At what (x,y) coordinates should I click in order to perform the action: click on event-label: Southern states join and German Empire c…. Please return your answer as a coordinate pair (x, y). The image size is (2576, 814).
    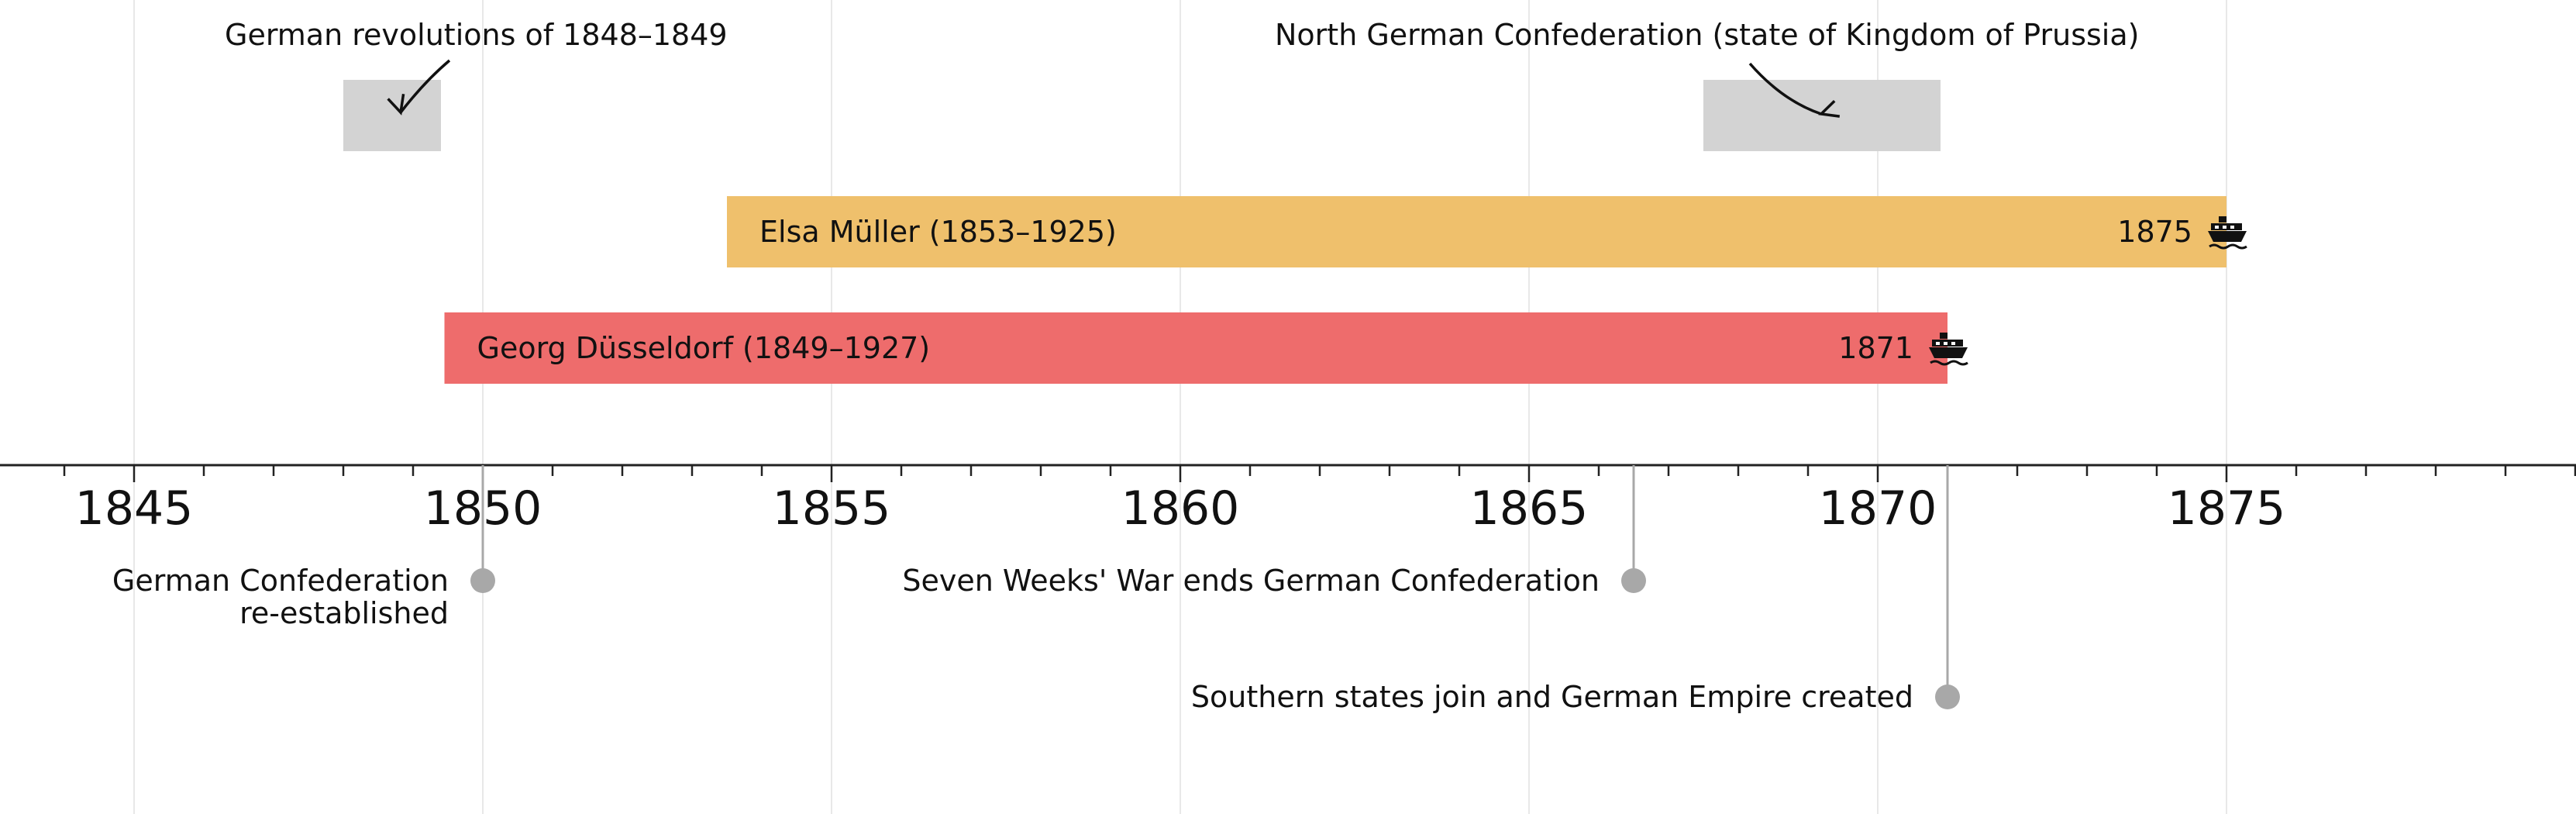
    Looking at the image, I should click on (1552, 697).